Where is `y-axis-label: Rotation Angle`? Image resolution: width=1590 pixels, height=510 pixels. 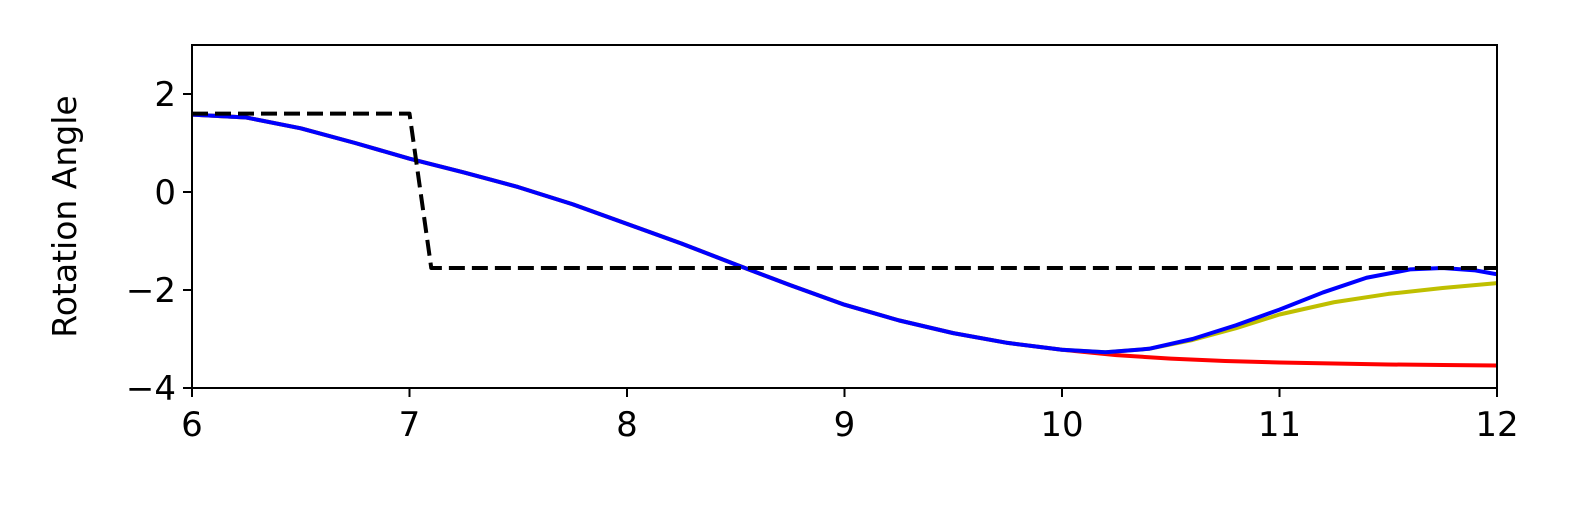 y-axis-label: Rotation Angle is located at coordinates (64, 216).